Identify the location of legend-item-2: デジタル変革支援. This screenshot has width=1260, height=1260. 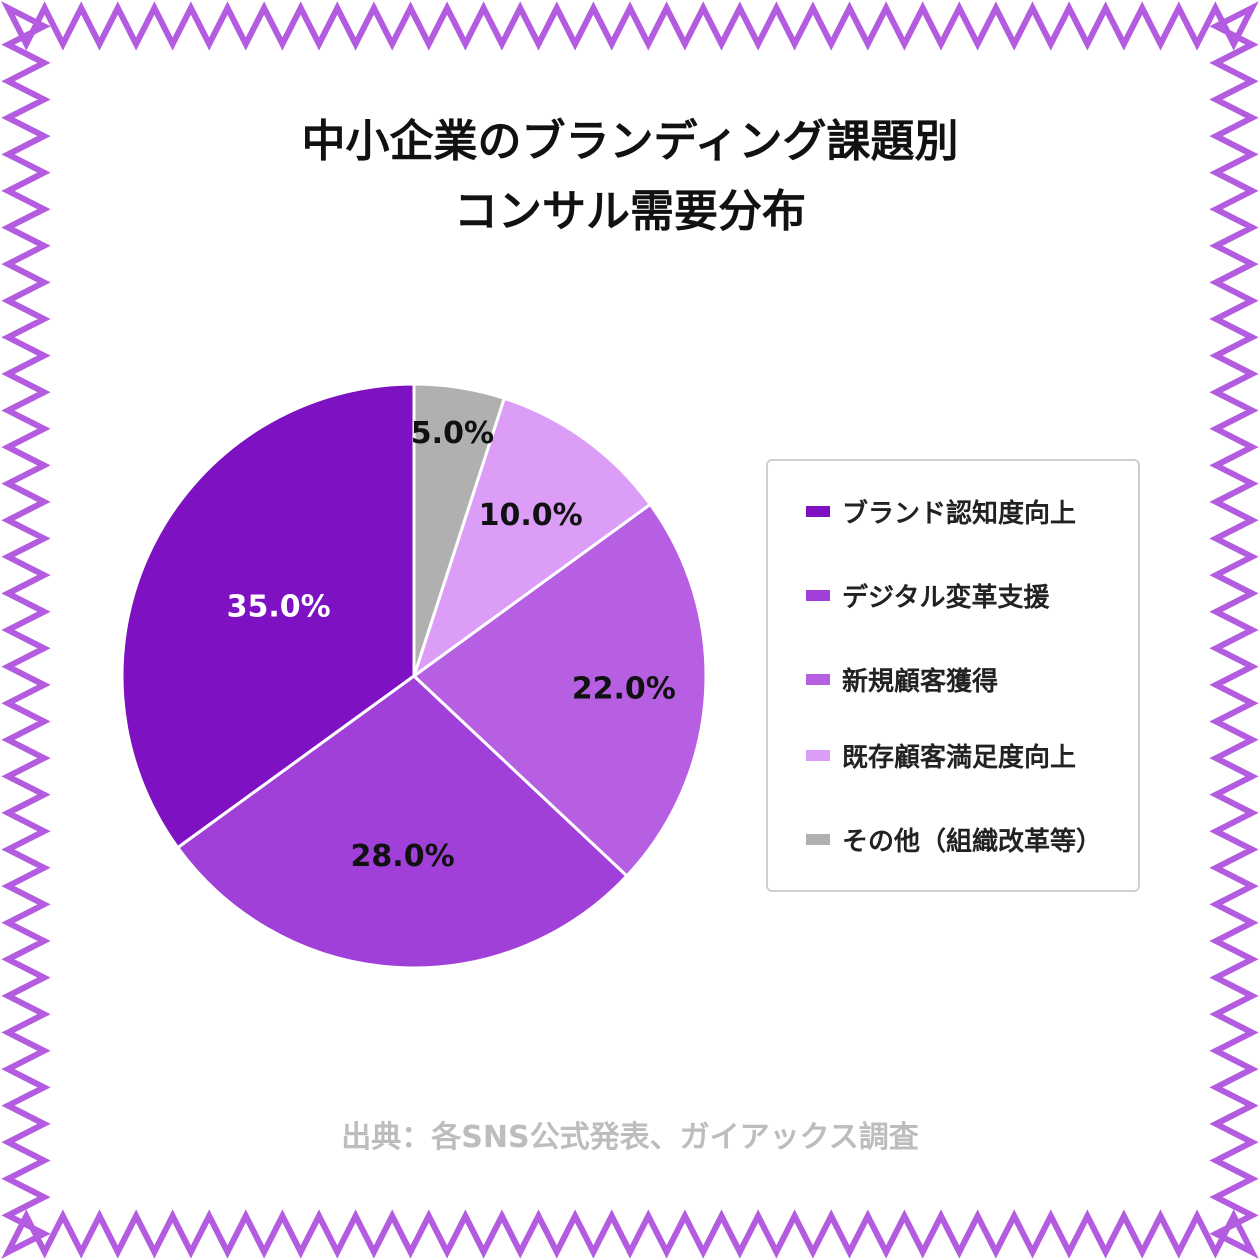
(927, 595).